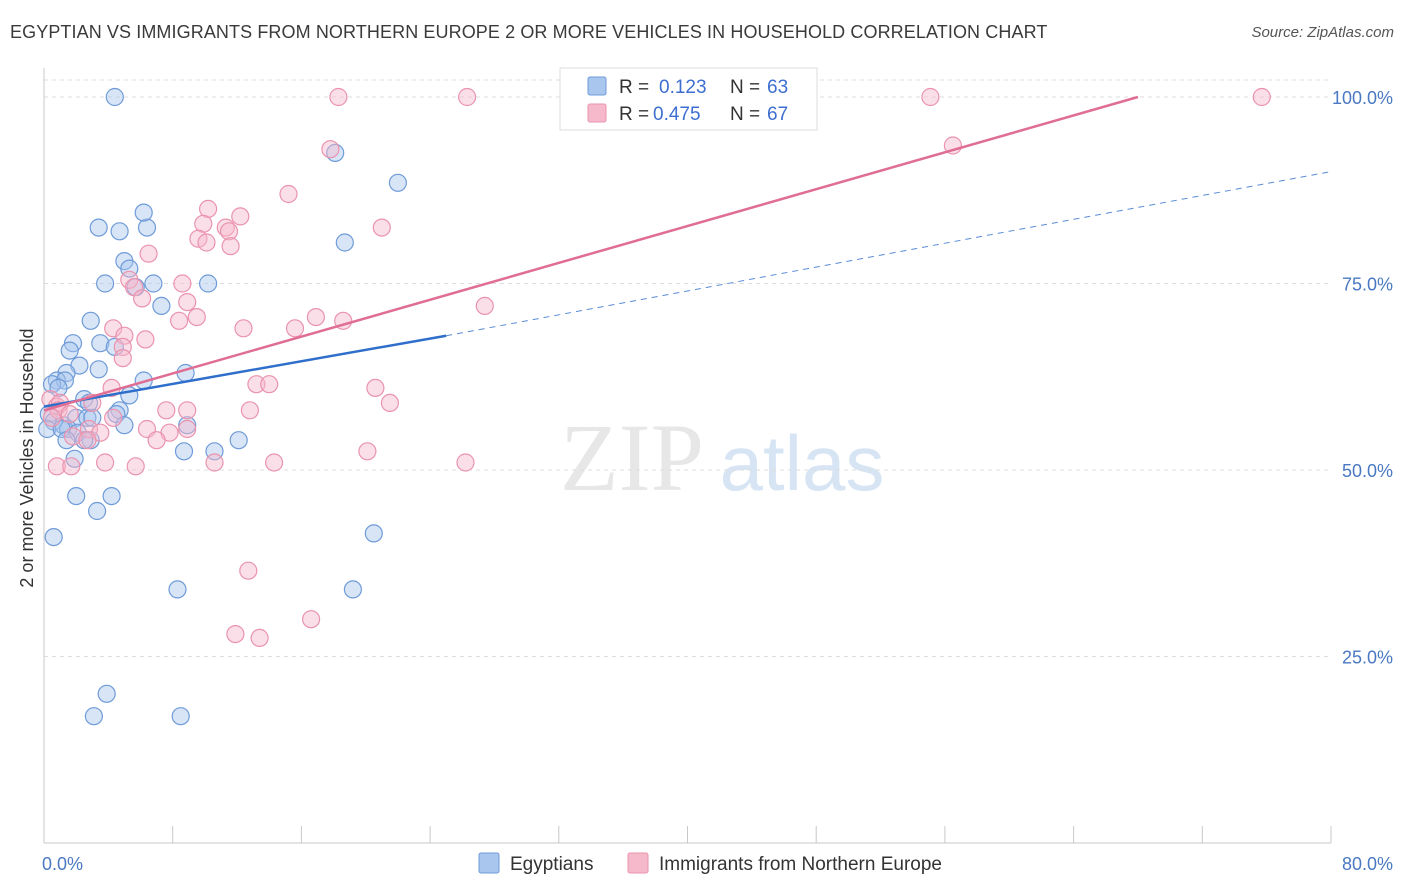 This screenshot has width=1406, height=892. Describe the element at coordinates (1367, 658) in the screenshot. I see `y-tick-label-0: 25.0%` at that location.